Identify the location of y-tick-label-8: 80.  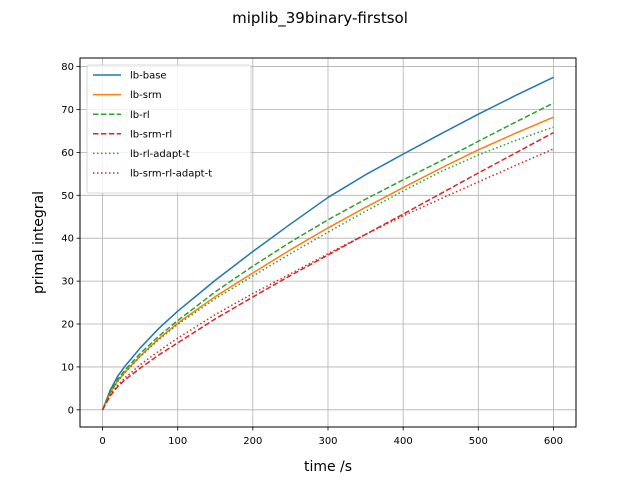
(67, 67).